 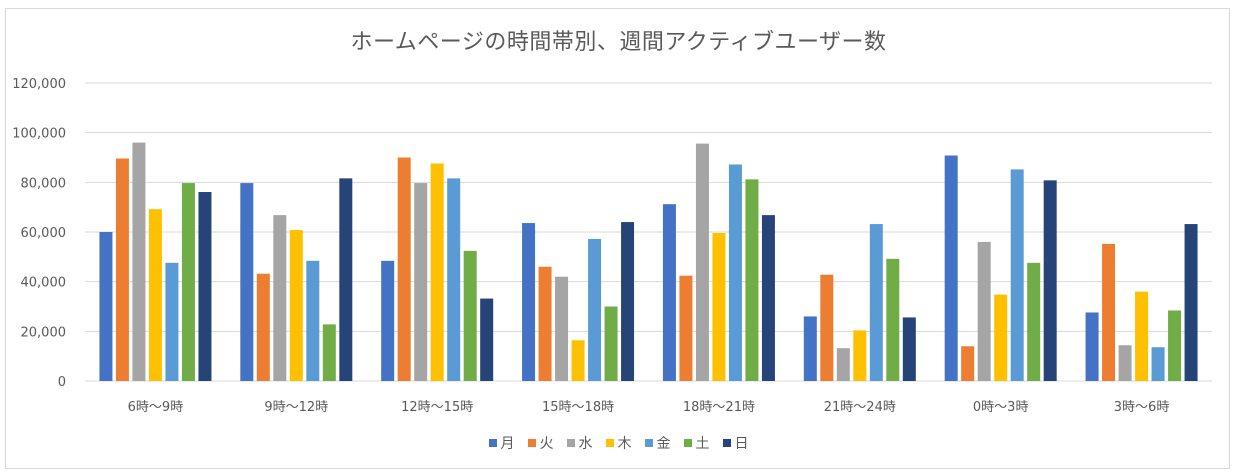 I want to click on bar-金-5, so click(x=876, y=302).